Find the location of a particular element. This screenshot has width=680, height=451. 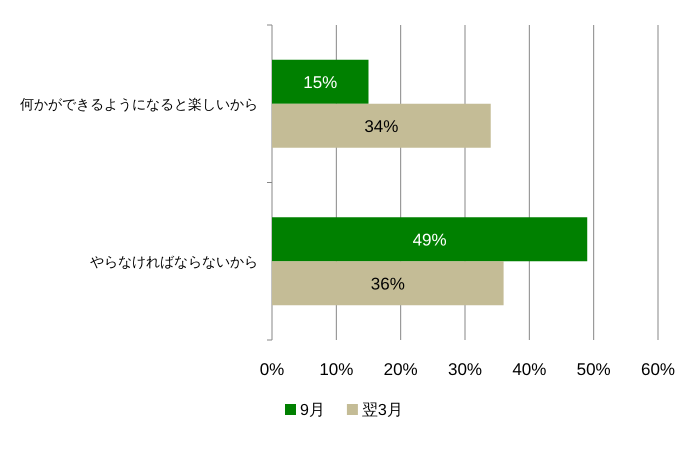

y-tick-label: 何かができるようになると楽しいから is located at coordinates (139, 104).